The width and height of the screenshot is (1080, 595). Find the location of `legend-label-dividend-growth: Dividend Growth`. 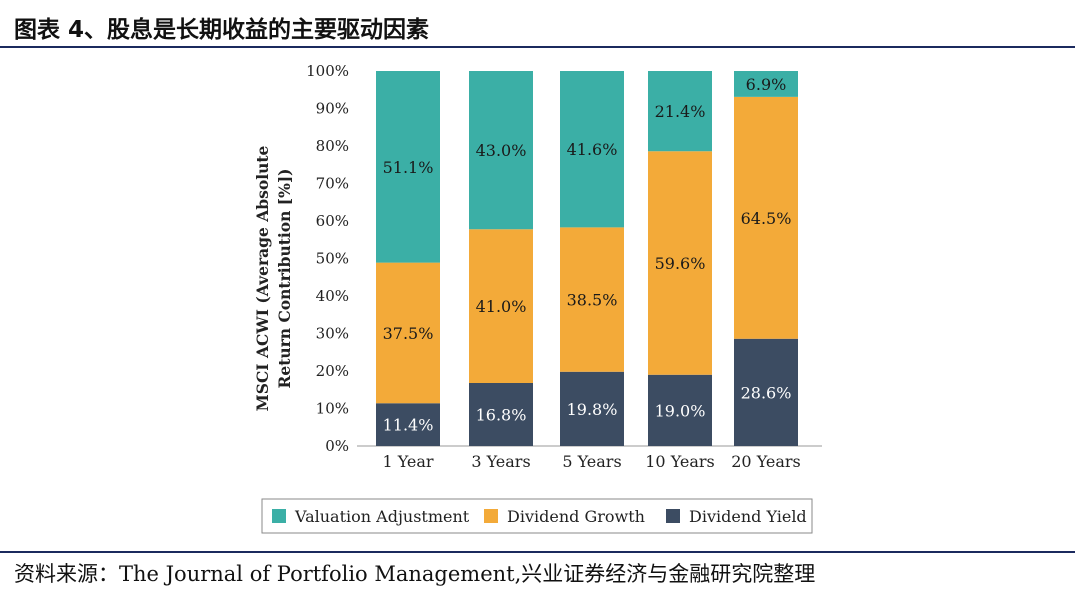

legend-label-dividend-growth: Dividend Growth is located at coordinates (576, 516).